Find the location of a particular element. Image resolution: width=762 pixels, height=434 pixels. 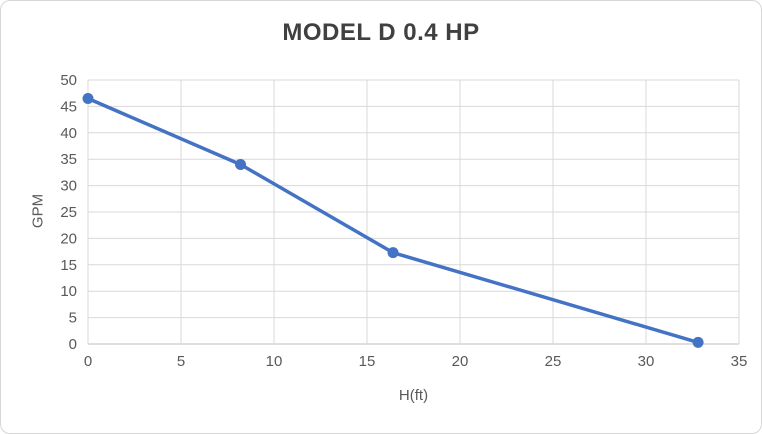

x-axis-title: H(ft) is located at coordinates (413, 395).